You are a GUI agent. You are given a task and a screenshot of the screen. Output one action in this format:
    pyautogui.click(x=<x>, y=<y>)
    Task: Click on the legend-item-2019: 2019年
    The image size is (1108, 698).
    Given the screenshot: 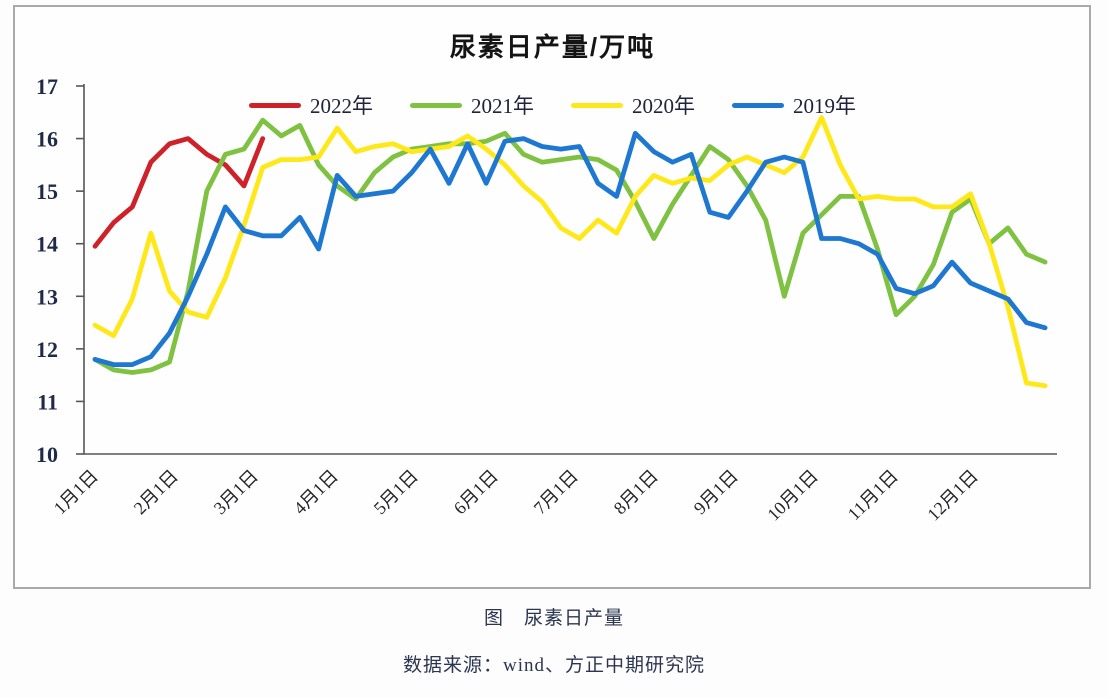 What is the action you would take?
    pyautogui.click(x=794, y=105)
    